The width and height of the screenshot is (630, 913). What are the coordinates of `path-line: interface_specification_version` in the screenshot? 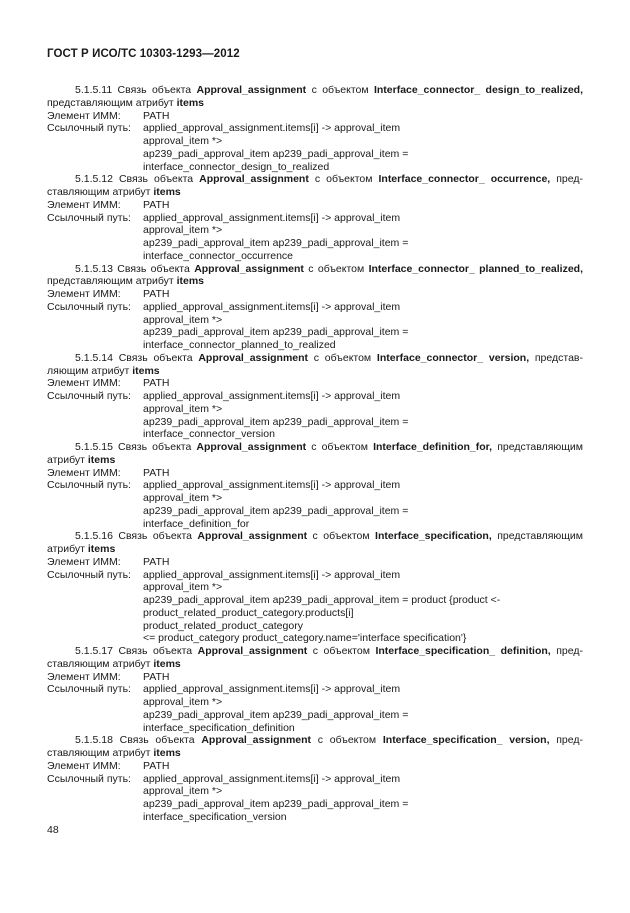 It's located at (215, 816).